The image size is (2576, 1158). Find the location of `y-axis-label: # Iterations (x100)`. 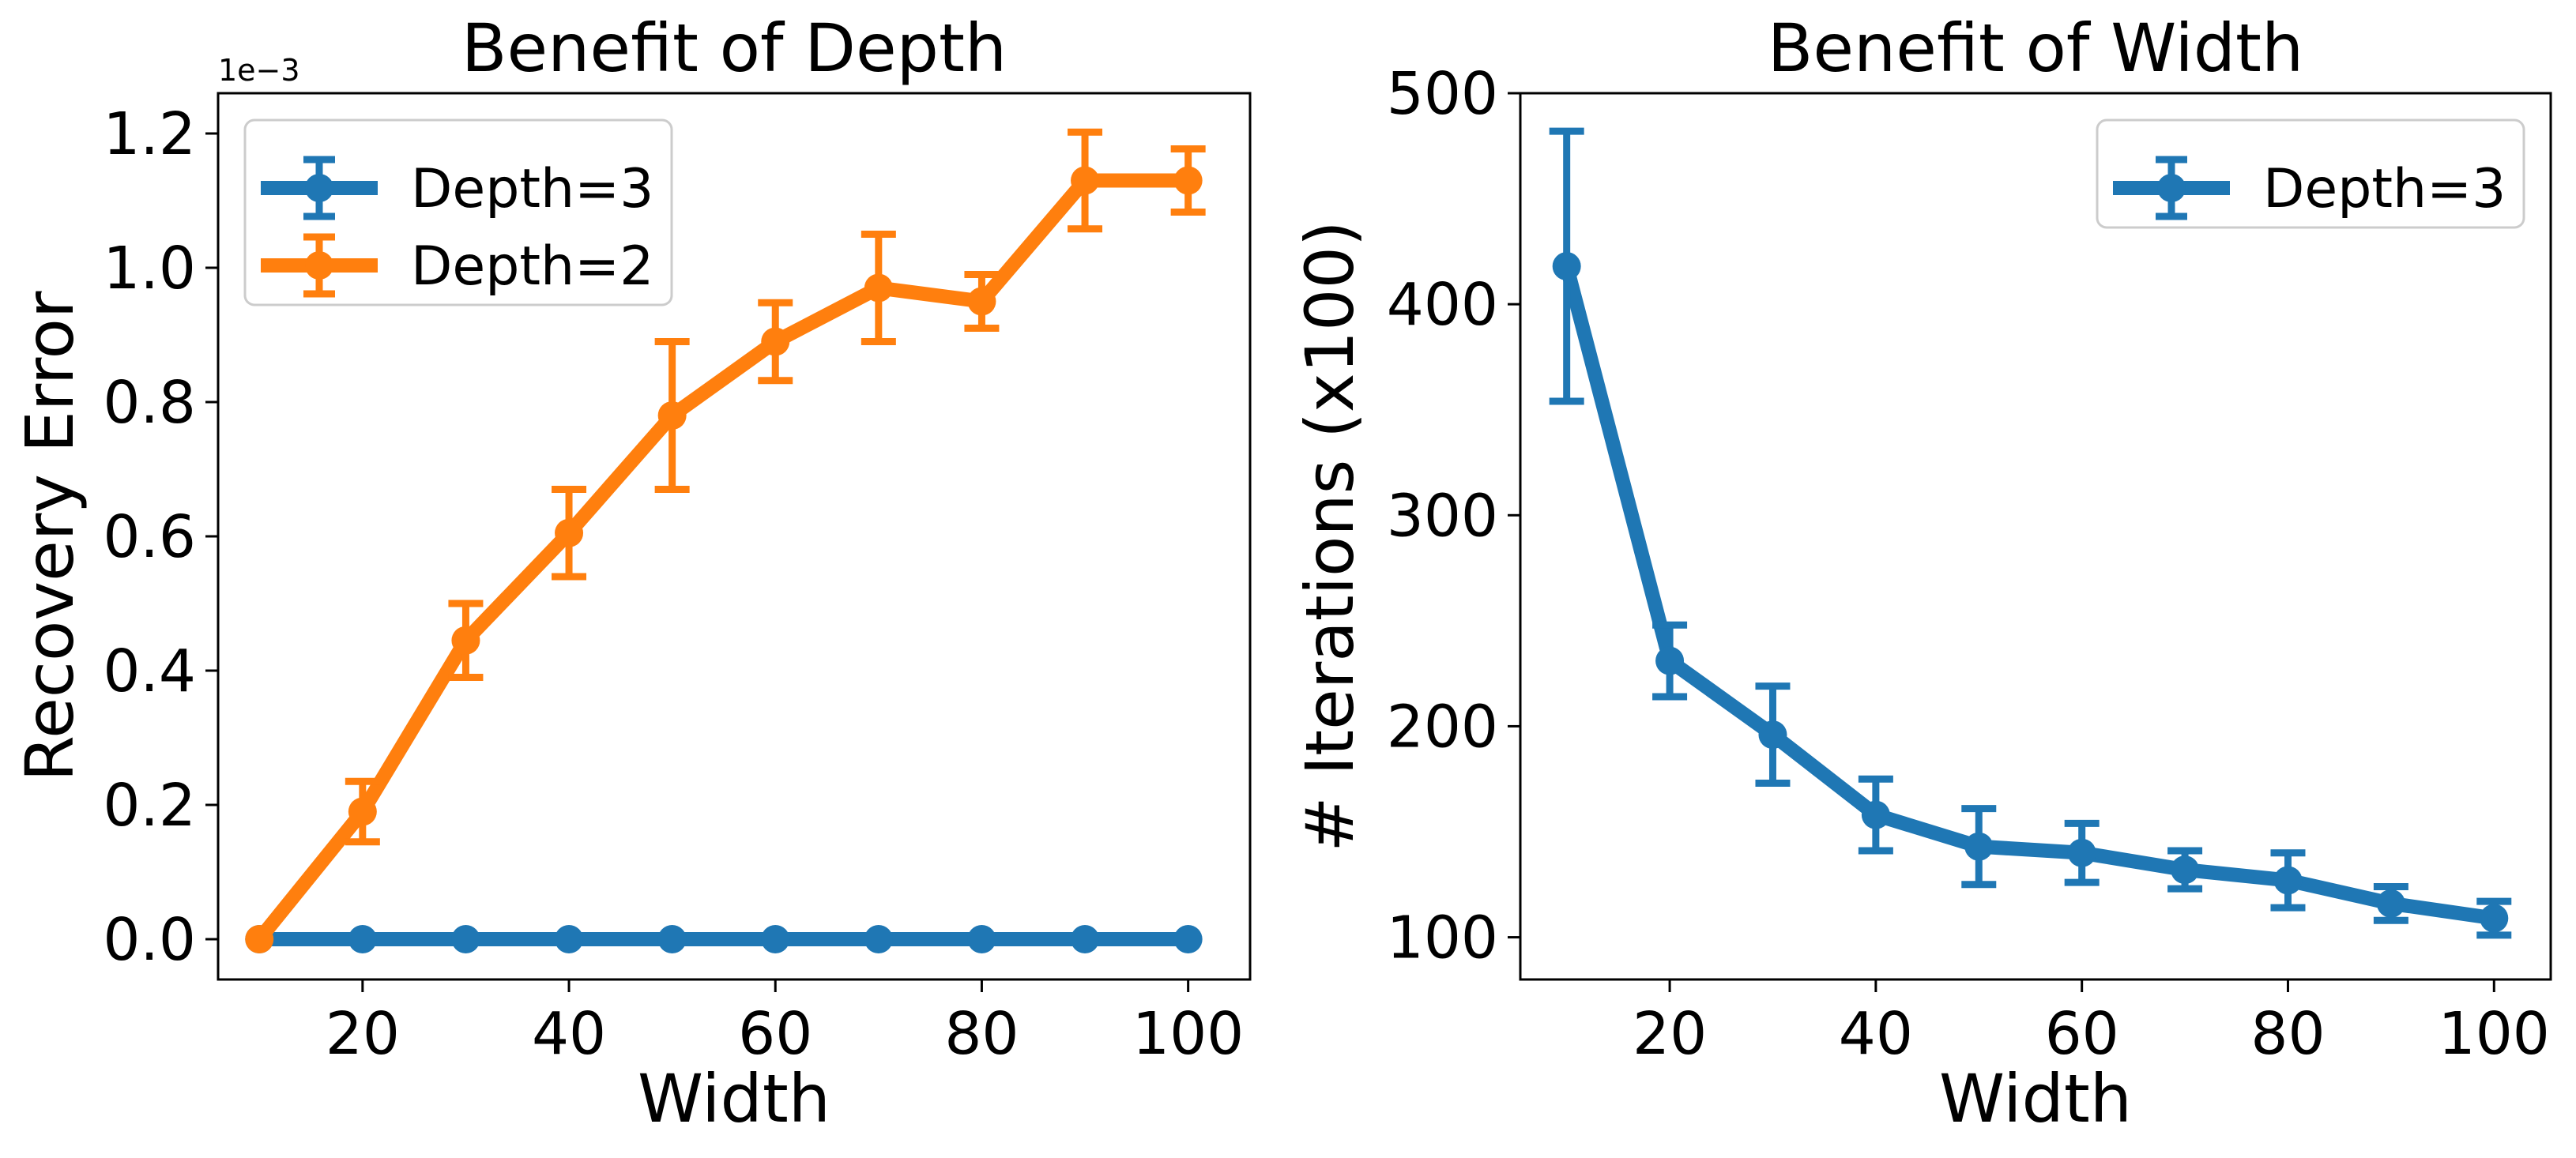

y-axis-label: # Iterations (x100) is located at coordinates (1330, 536).